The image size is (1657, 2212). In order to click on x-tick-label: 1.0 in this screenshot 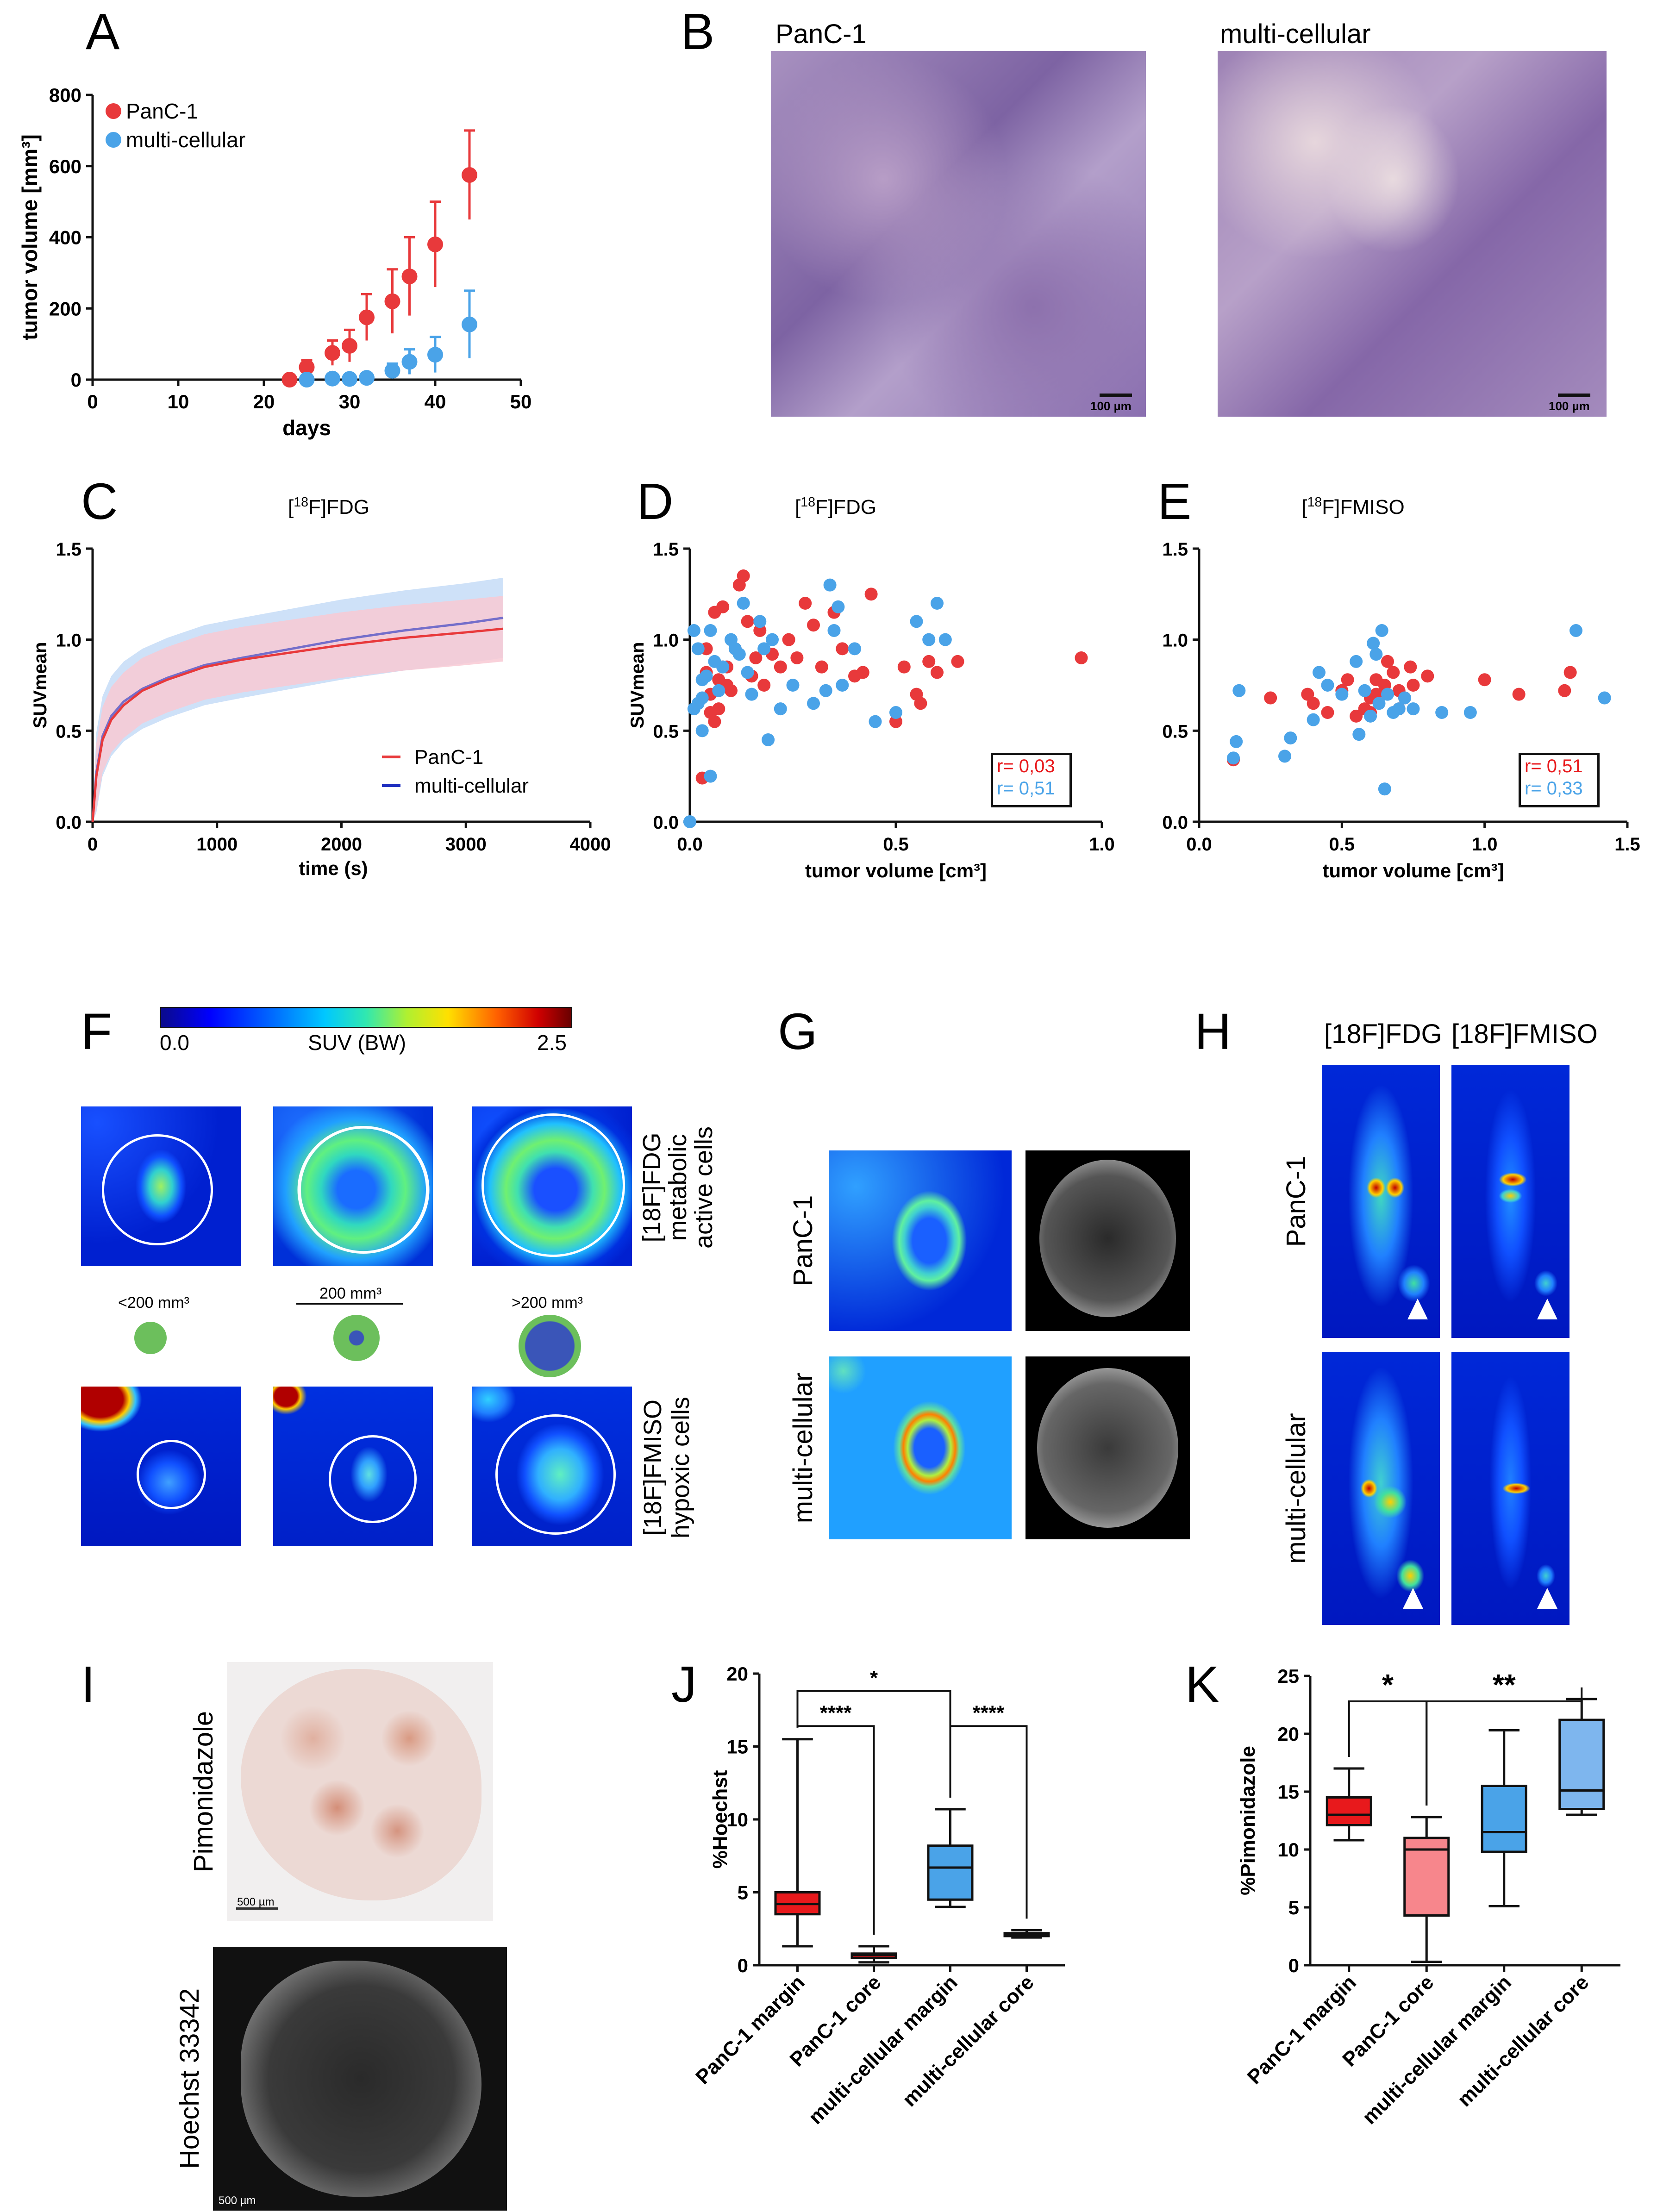, I will do `click(1485, 844)`.